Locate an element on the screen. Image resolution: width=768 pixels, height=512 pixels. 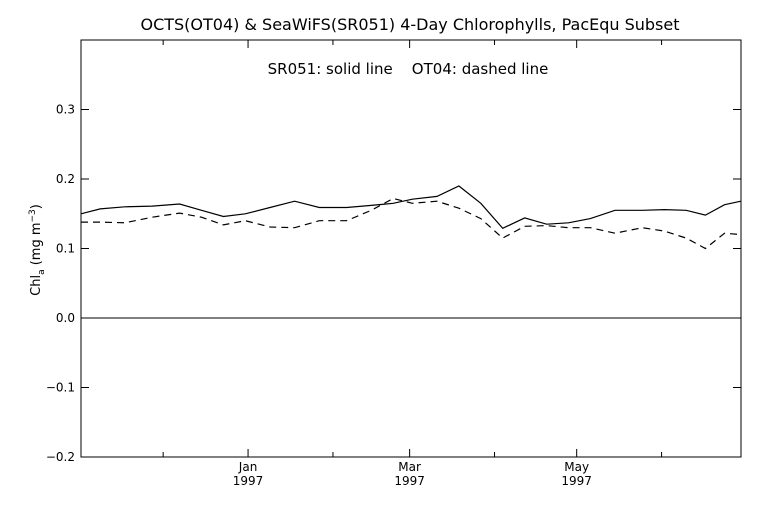
y-tick-label: −0.1 is located at coordinates (60, 388).